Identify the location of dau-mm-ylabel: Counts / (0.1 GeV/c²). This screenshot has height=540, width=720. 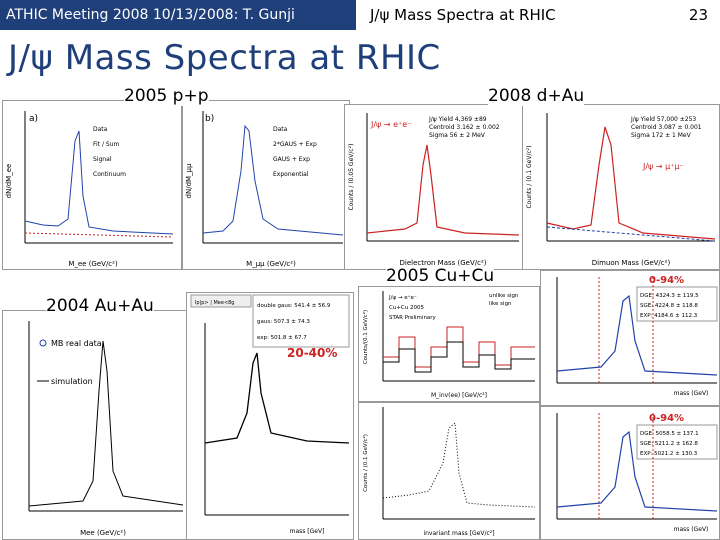
(529, 176).